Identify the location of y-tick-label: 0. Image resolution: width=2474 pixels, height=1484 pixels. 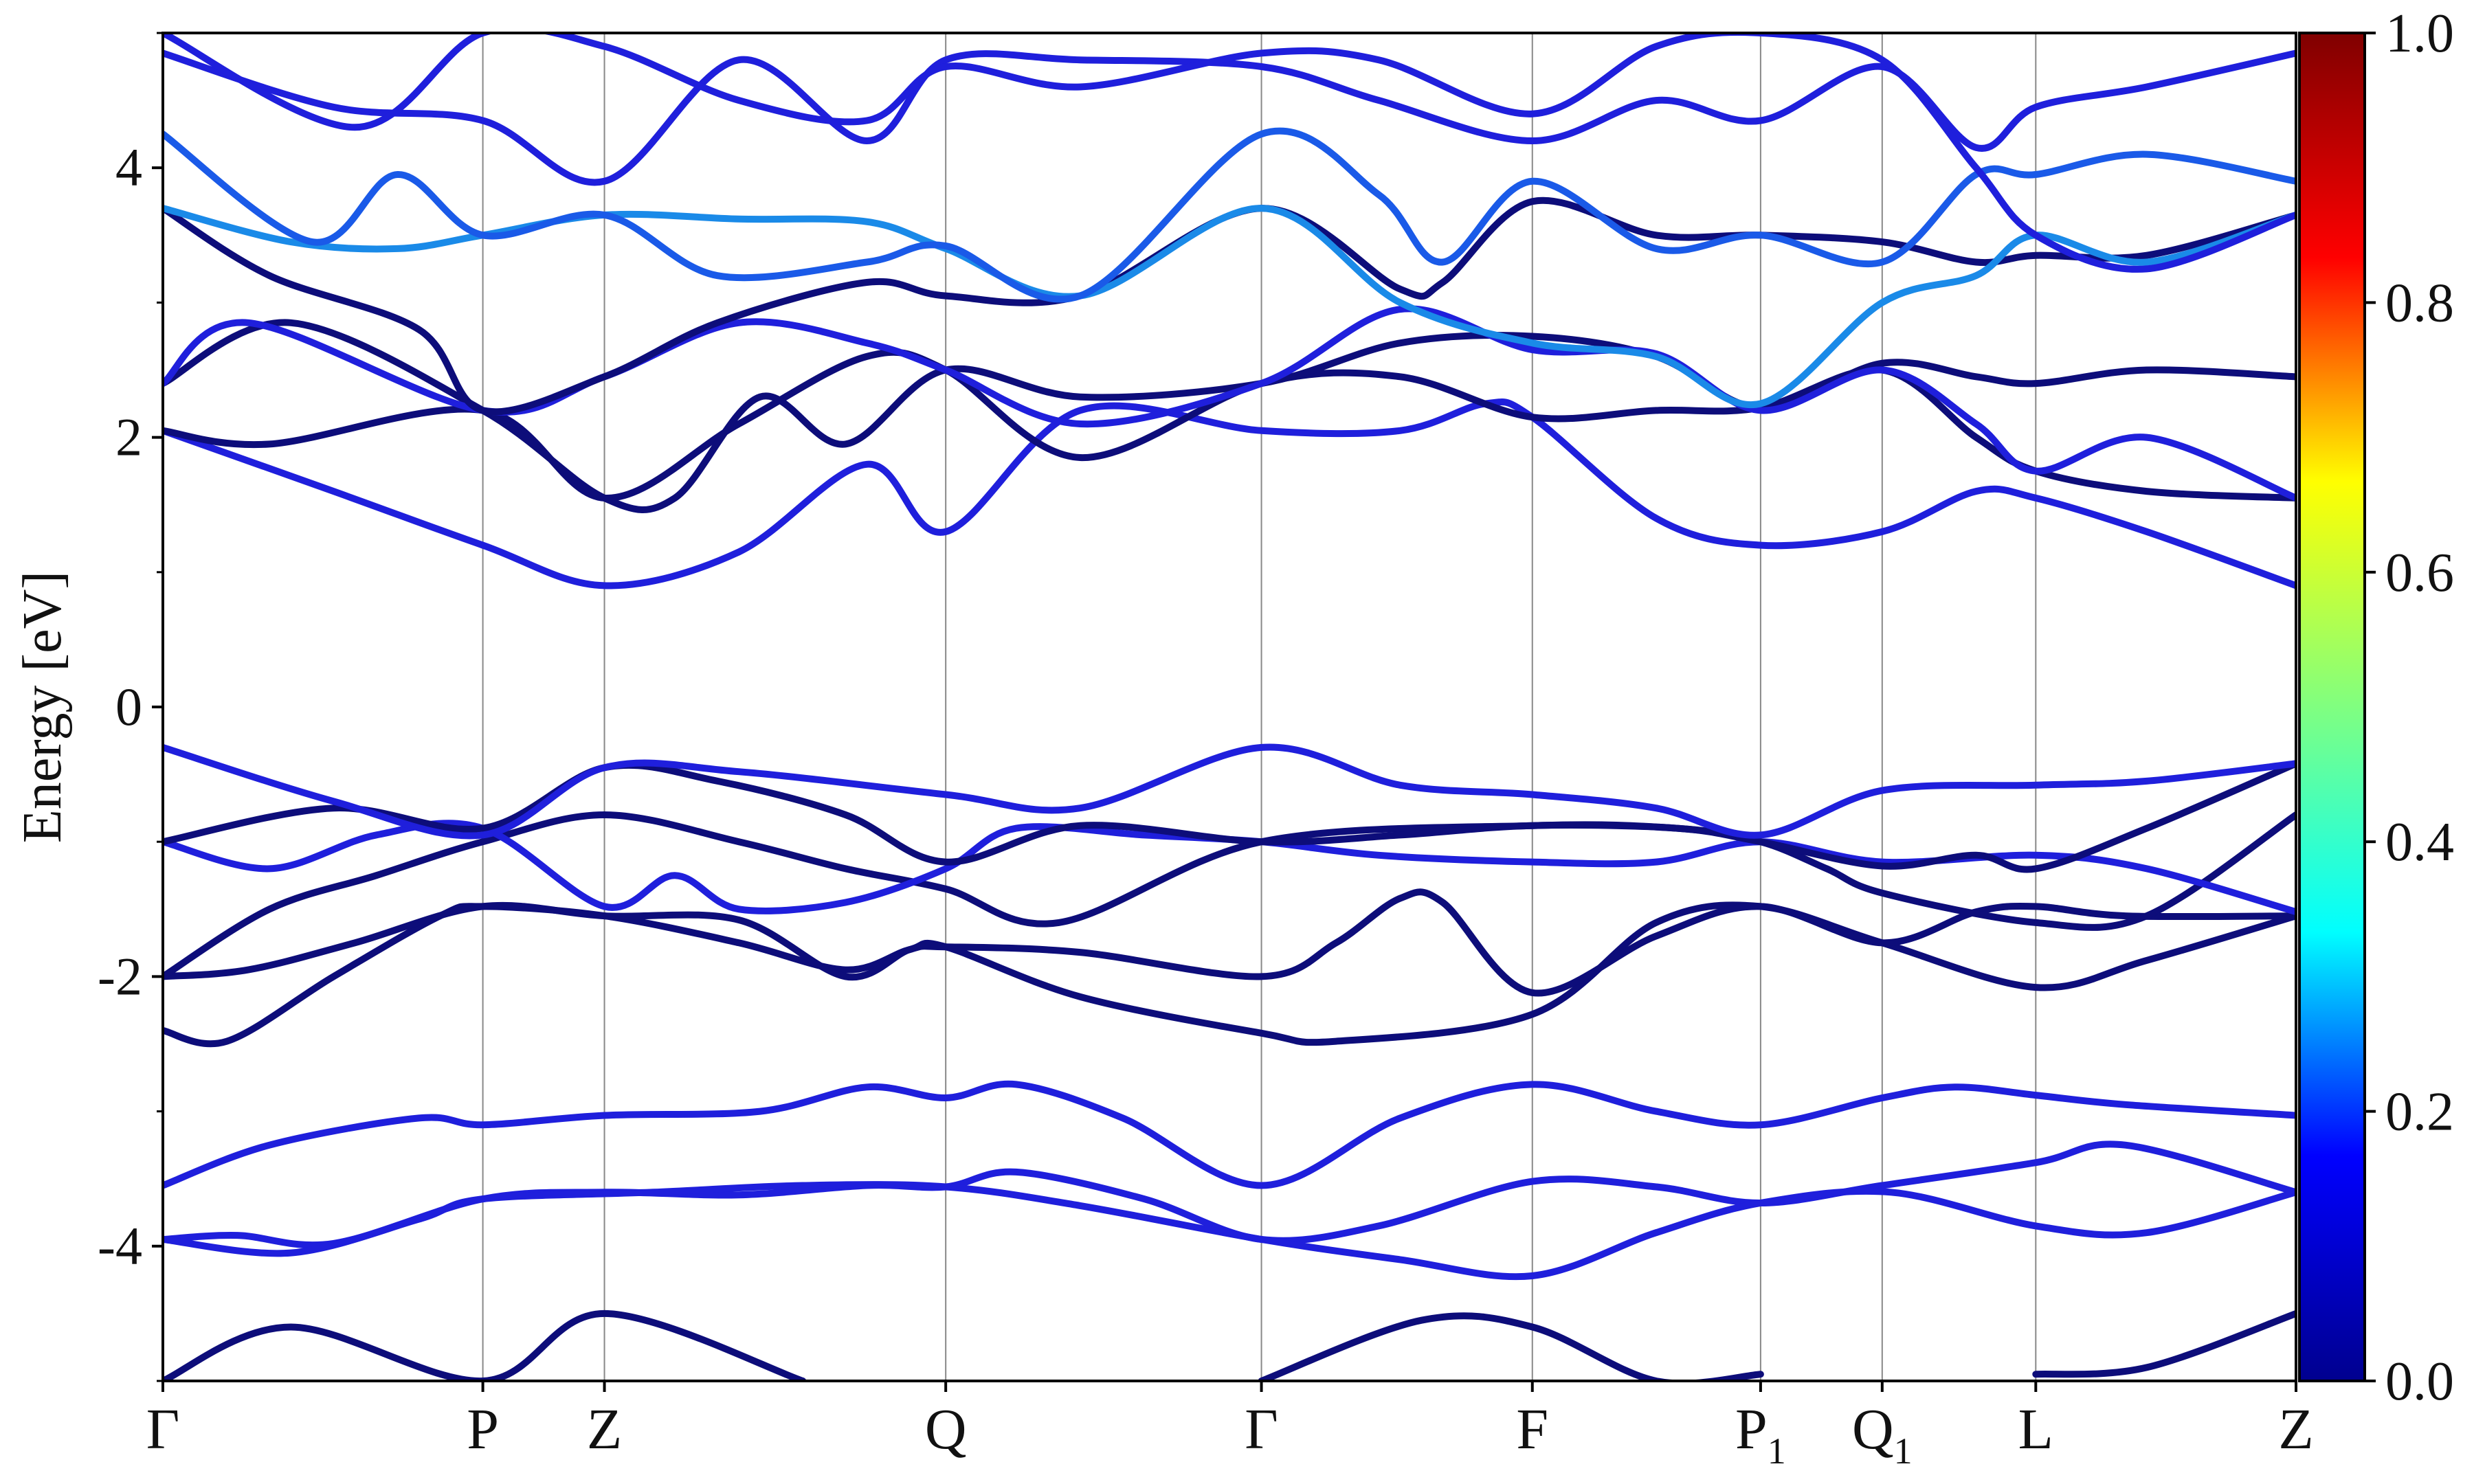
(128, 707).